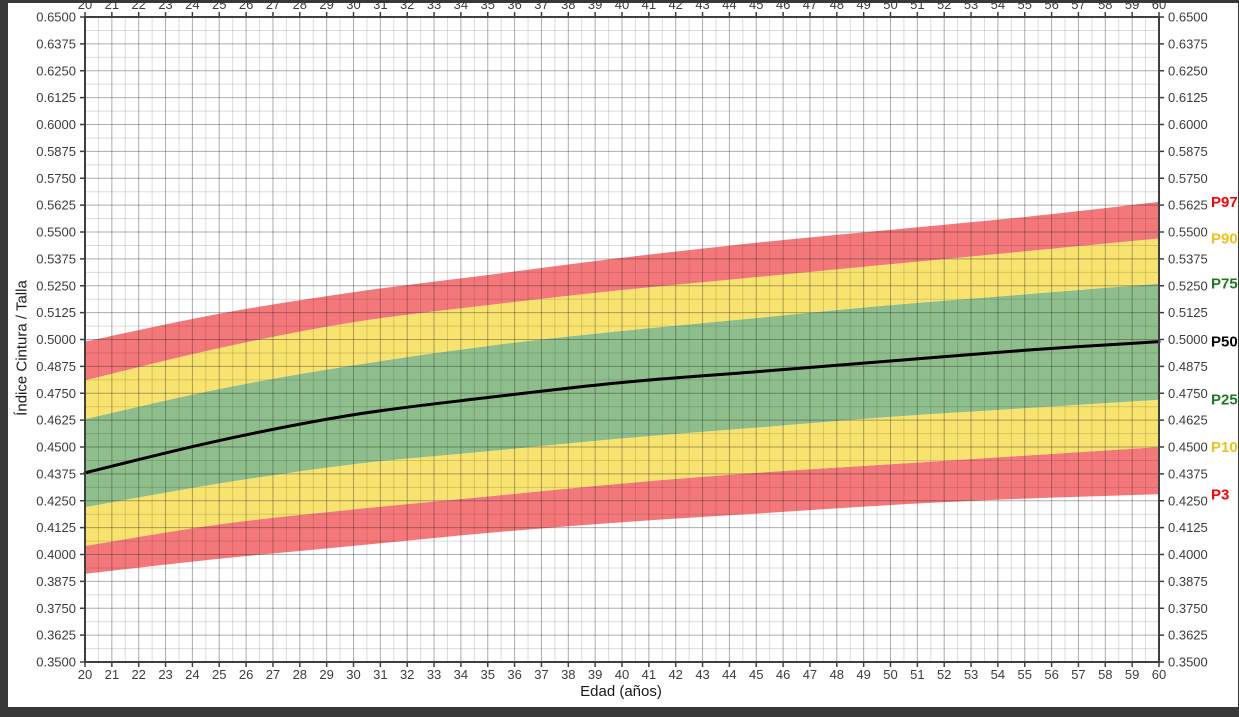  What do you see at coordinates (917, 674) in the screenshot?
I see `x-tick-label-bottom: 51` at bounding box center [917, 674].